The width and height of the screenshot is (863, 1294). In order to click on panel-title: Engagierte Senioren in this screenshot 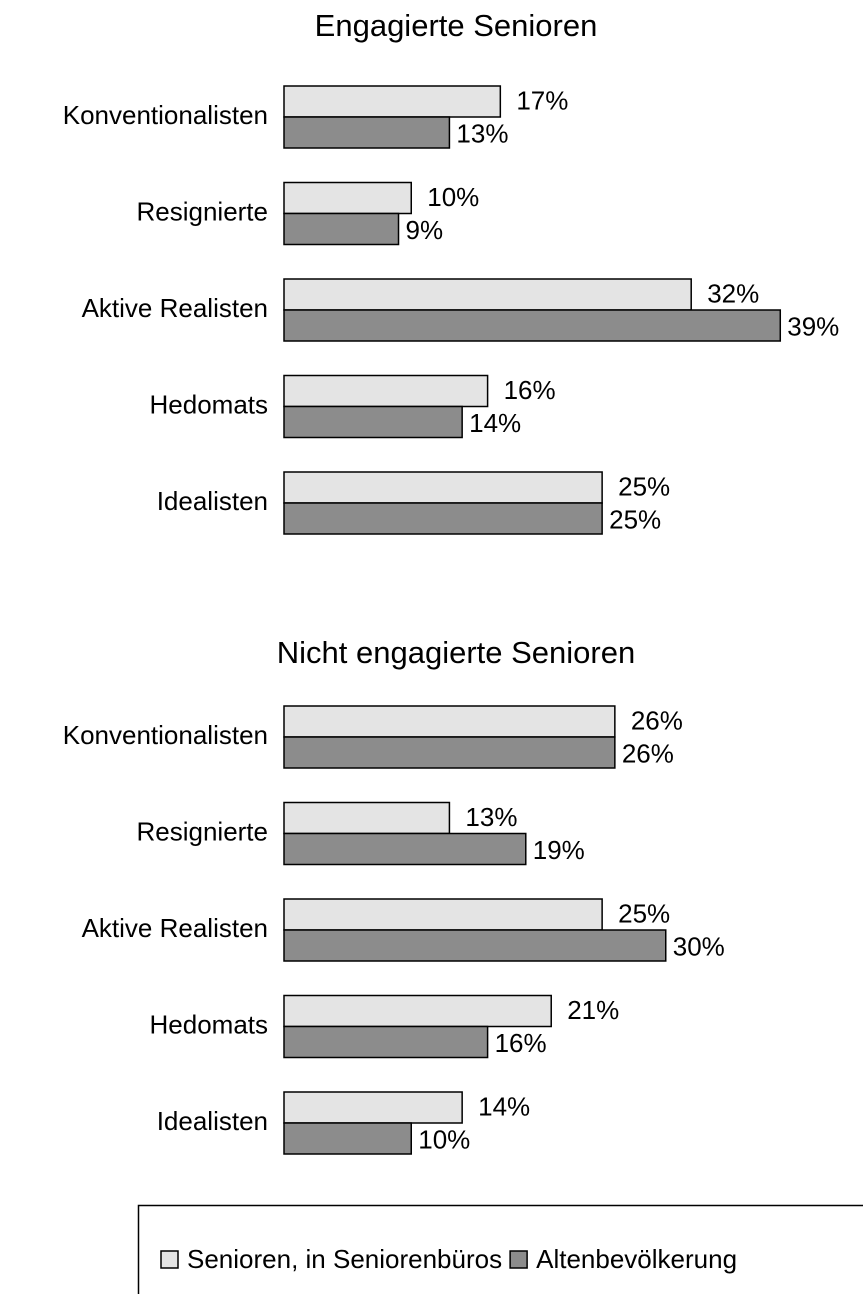, I will do `click(456, 25)`.